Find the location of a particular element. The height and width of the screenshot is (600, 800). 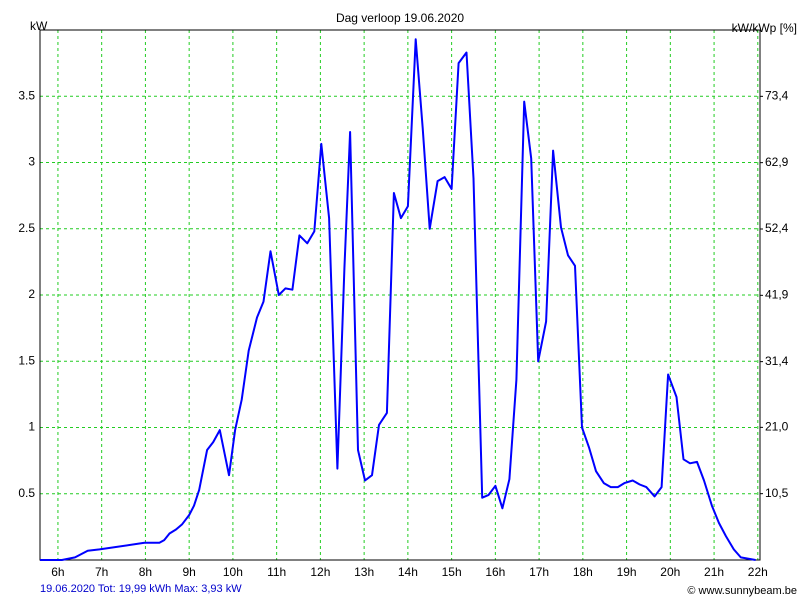

y-tick-label: 1 is located at coordinates (31, 427).